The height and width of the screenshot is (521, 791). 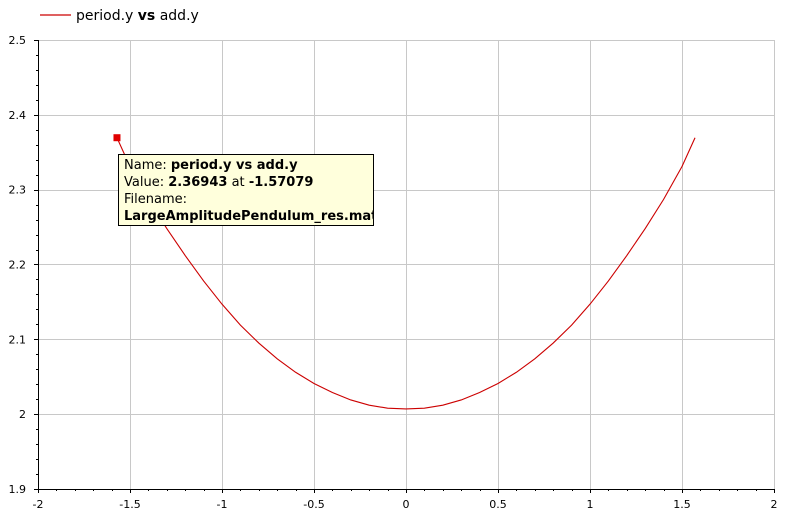 What do you see at coordinates (498, 504) in the screenshot?
I see `x-tick-label: 0.5` at bounding box center [498, 504].